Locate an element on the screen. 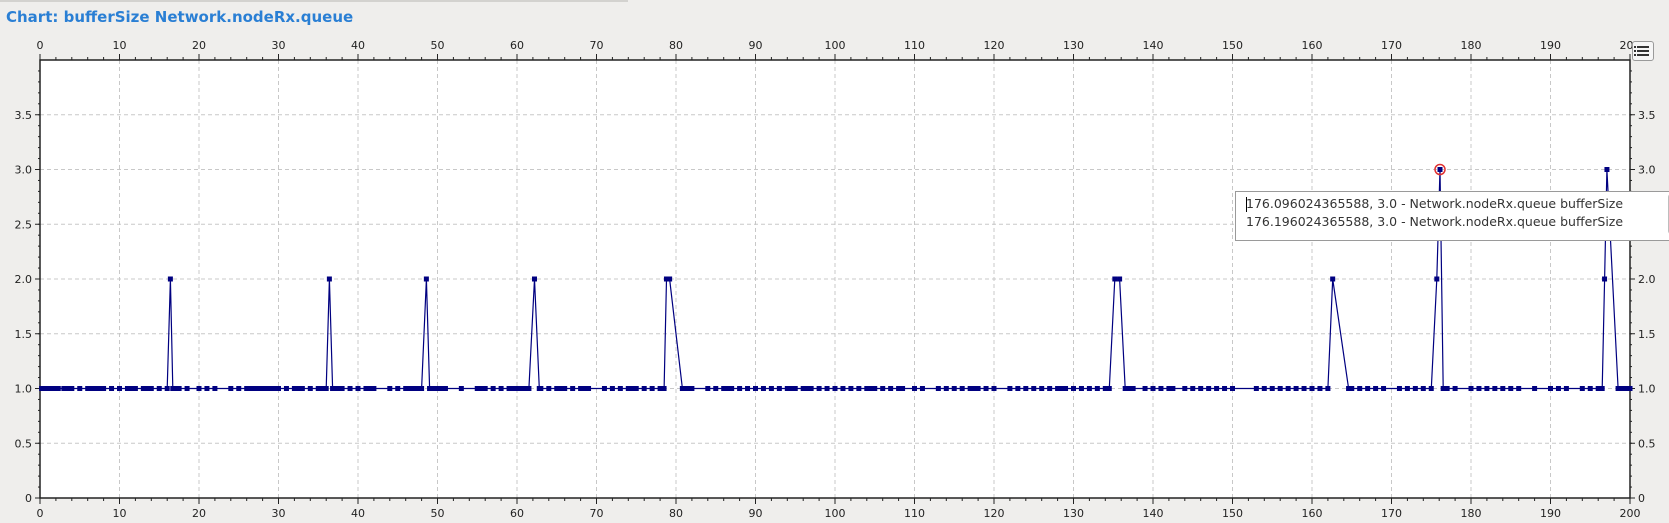  x-tick-label-bottom: 50 is located at coordinates (438, 513).